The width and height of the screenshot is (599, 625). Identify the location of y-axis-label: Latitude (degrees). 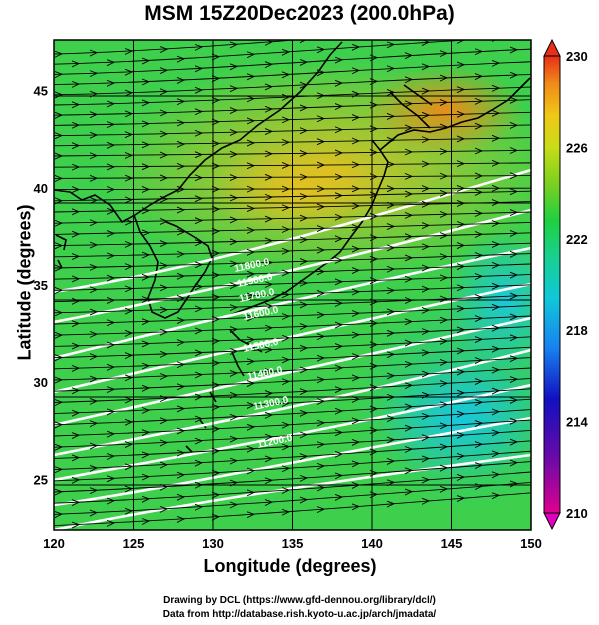
(24, 282).